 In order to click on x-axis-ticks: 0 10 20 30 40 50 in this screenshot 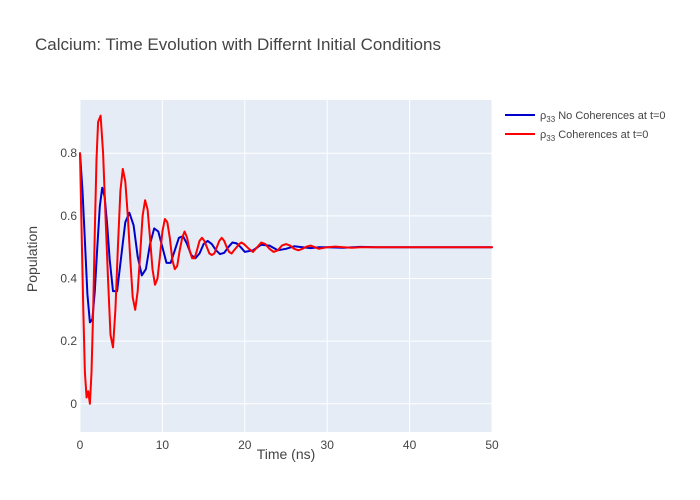, I will do `click(288, 445)`.